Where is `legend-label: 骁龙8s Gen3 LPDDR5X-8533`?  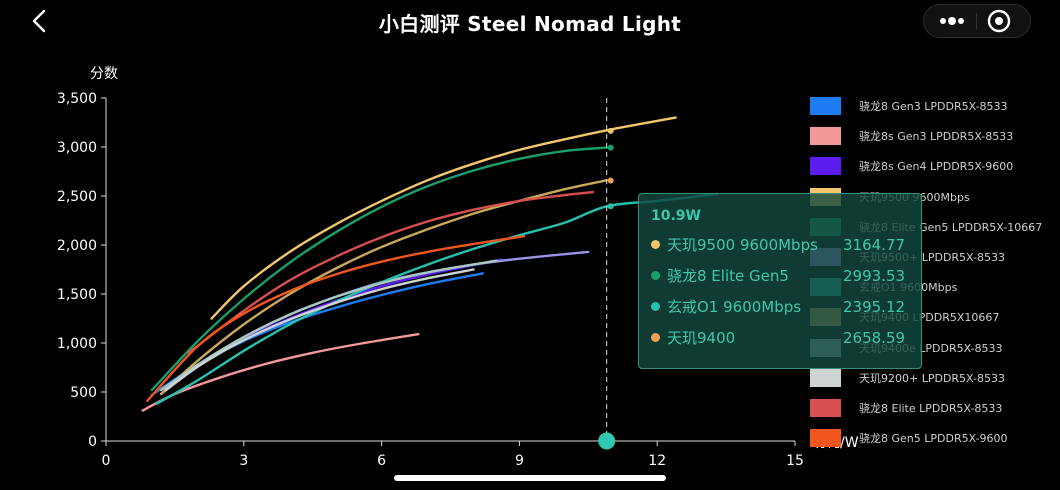 legend-label: 骁龙8s Gen3 LPDDR5X-8533 is located at coordinates (936, 137).